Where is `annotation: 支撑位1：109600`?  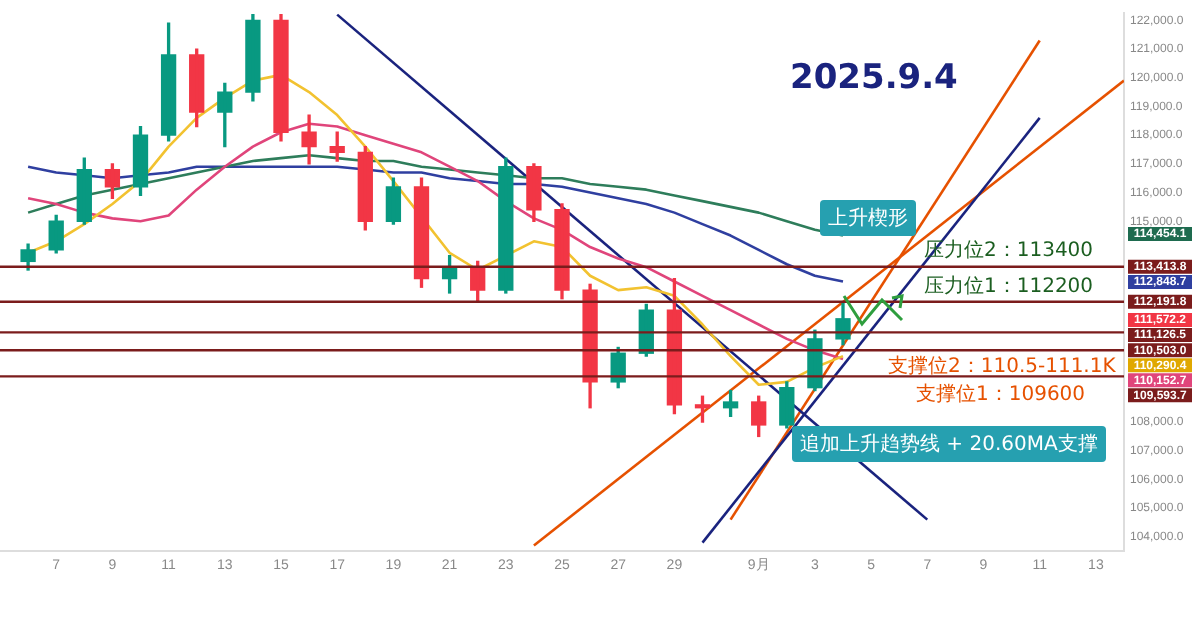
annotation: 支撑位1：109600 is located at coordinates (1001, 395).